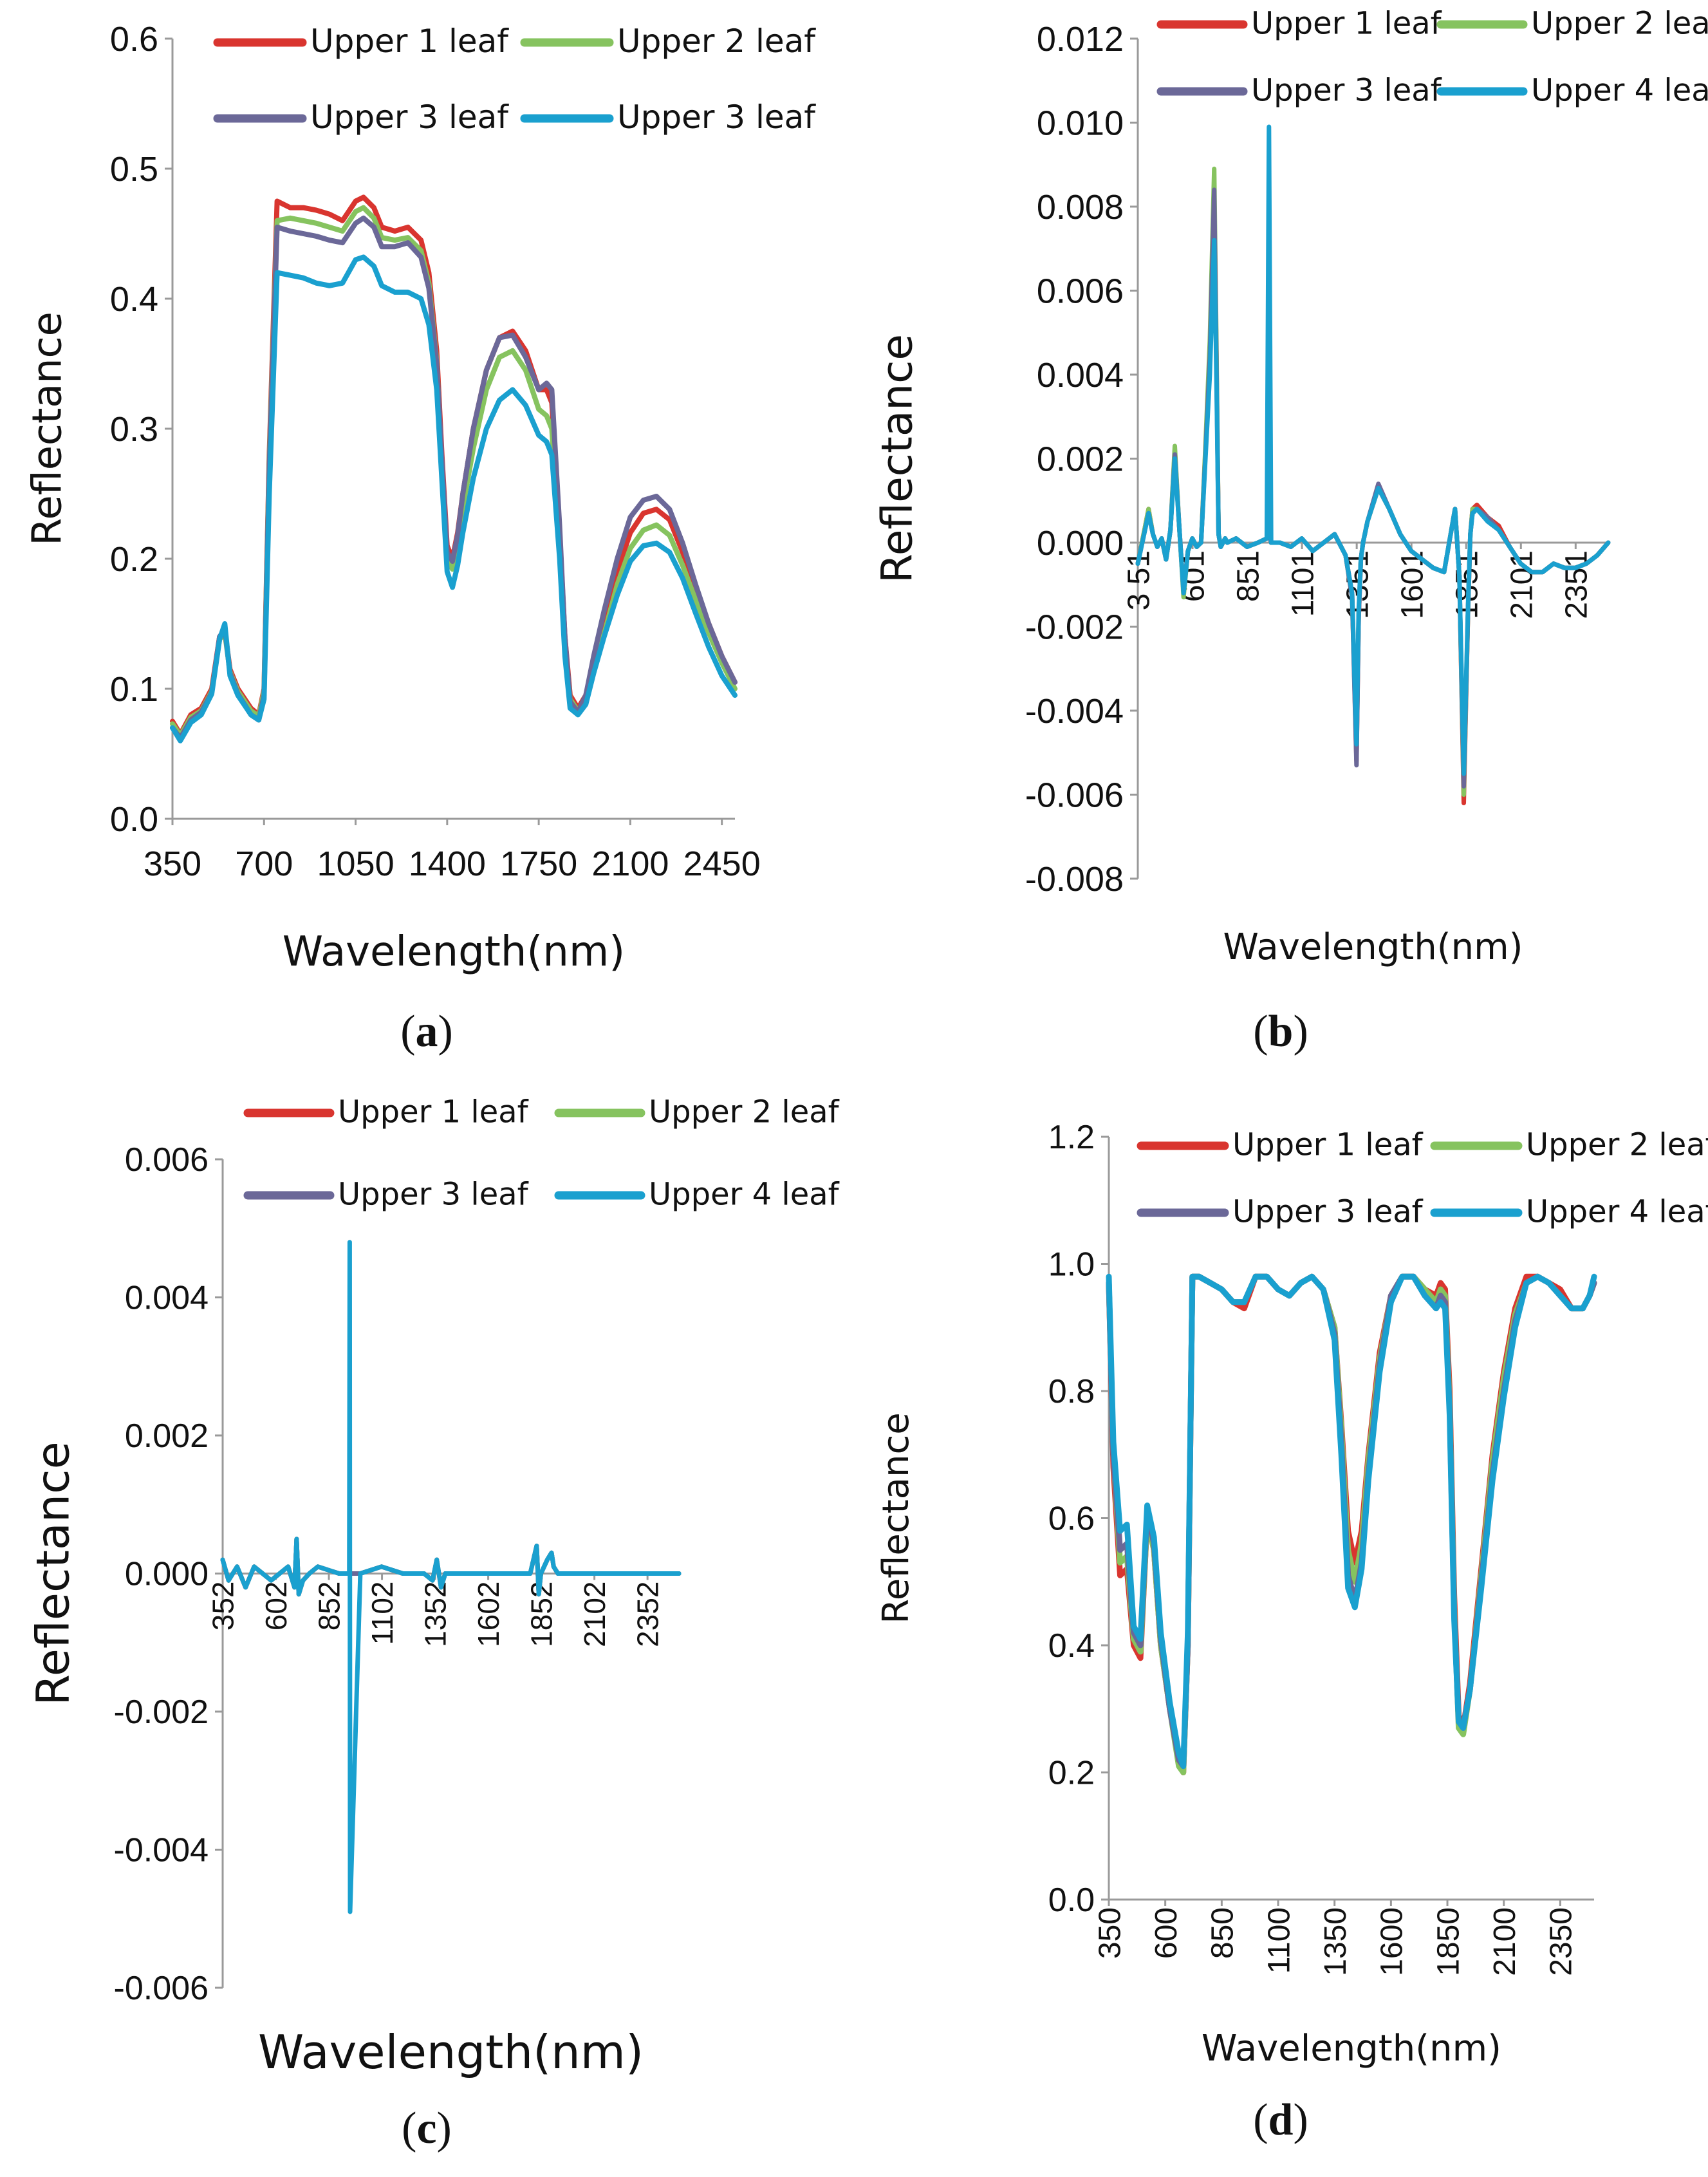  What do you see at coordinates (648, 1615) in the screenshot?
I see `x-tick-label: 2352` at bounding box center [648, 1615].